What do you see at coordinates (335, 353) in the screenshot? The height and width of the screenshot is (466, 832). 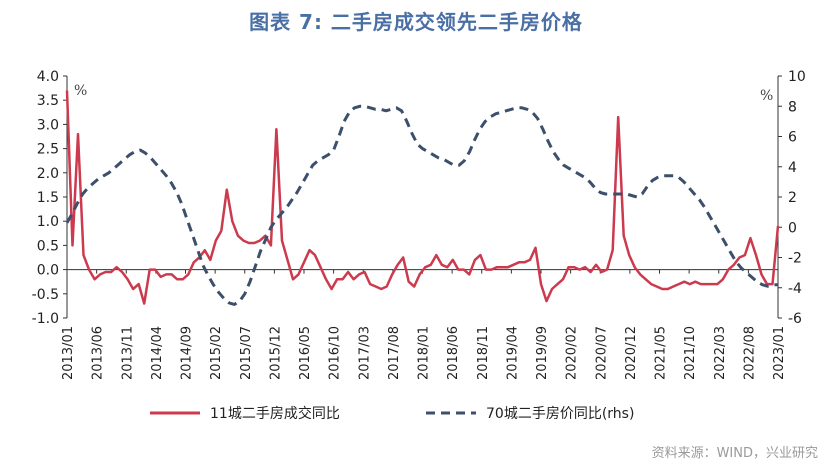 I see `x-tick-label: 2016/10` at bounding box center [335, 353].